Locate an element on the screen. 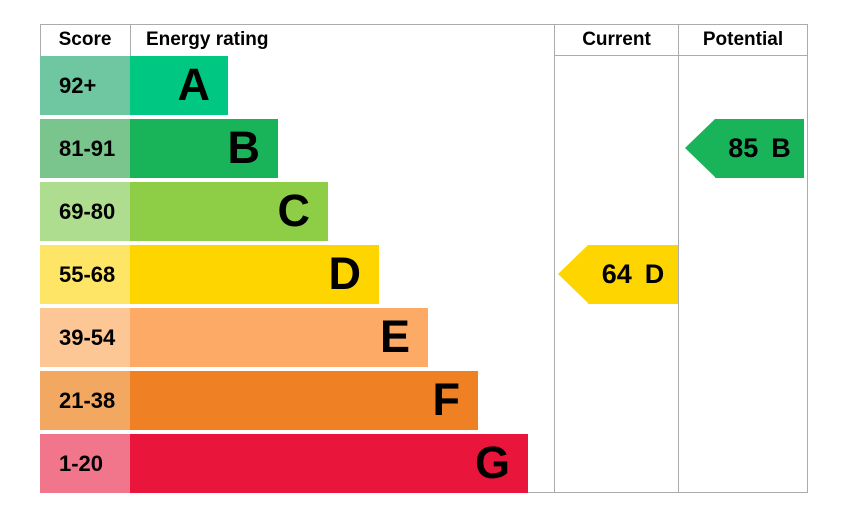  score-cell: 21-38 is located at coordinates (85, 400).